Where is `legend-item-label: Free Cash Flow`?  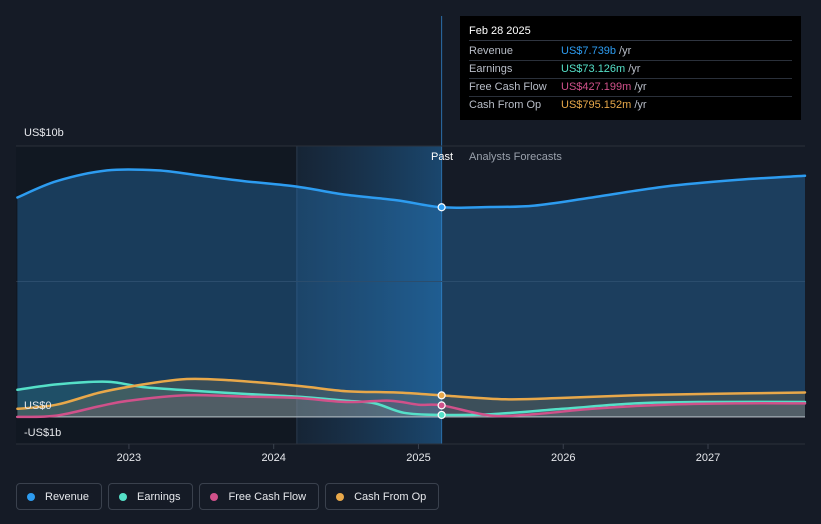
legend-item-label: Free Cash Flow is located at coordinates (267, 496).